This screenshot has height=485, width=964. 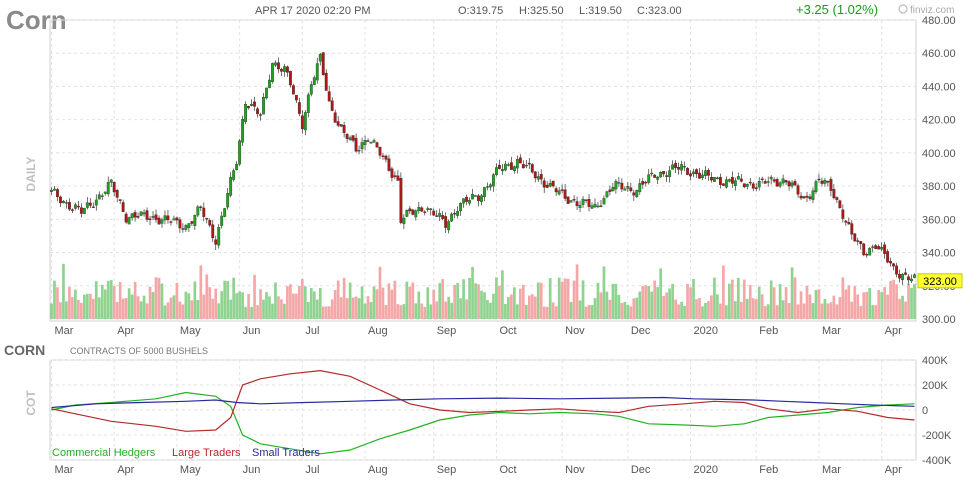 What do you see at coordinates (480, 11) in the screenshot?
I see `quote-open: O:319.75` at bounding box center [480, 11].